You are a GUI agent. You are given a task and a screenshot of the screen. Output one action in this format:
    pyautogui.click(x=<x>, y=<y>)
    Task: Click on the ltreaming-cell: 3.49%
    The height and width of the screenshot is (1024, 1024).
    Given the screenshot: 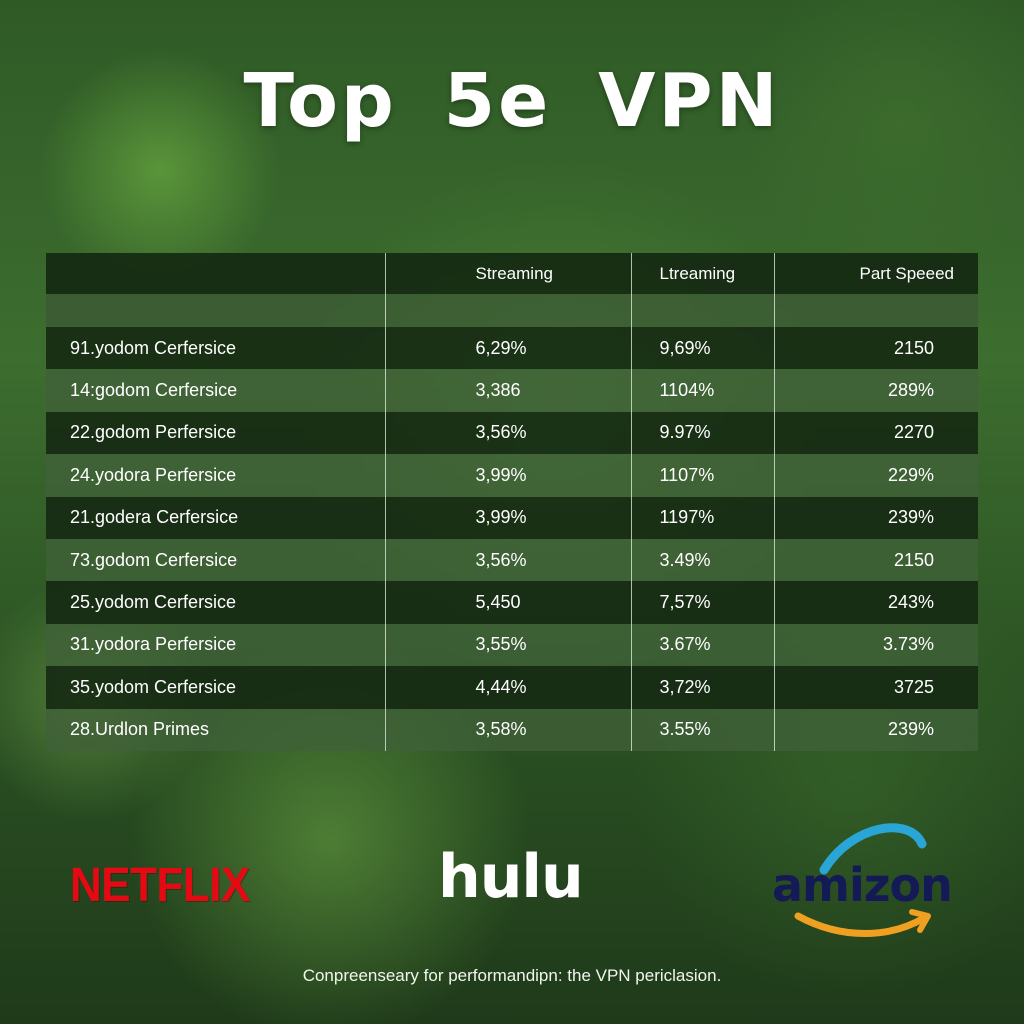 What is the action you would take?
    pyautogui.click(x=702, y=560)
    